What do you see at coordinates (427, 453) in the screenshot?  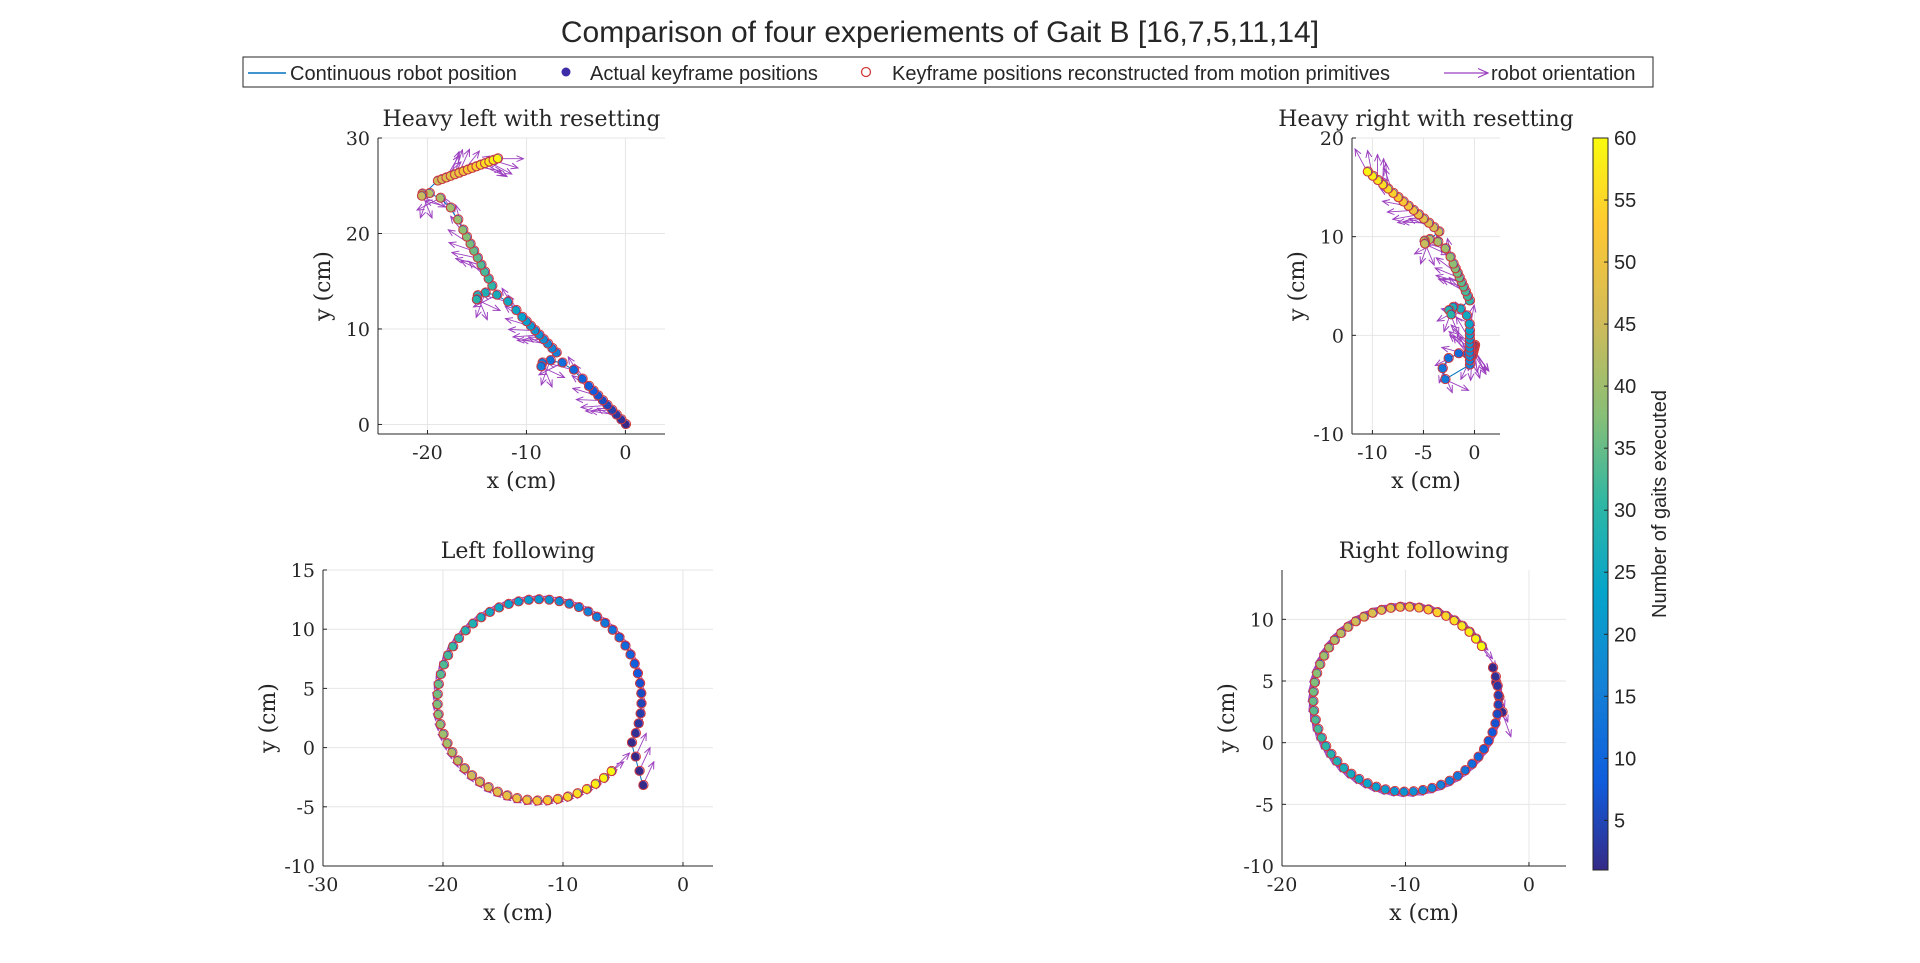 I see `x-tick-label: -20` at bounding box center [427, 453].